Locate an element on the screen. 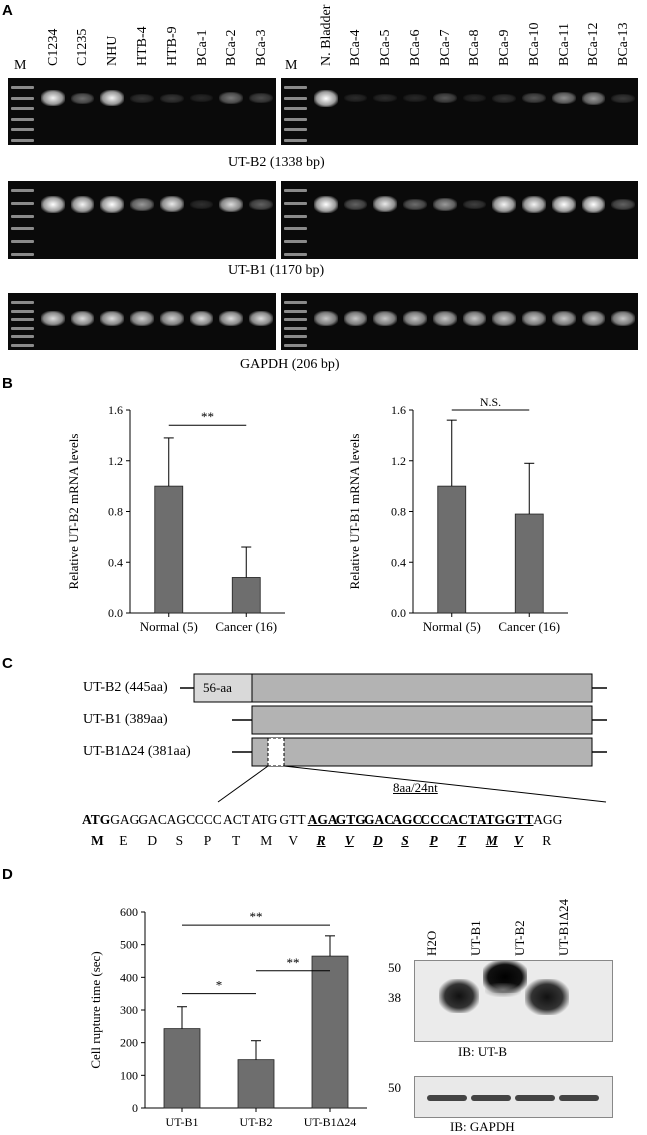 This screenshot has height=1135, width=647. codon: ACT is located at coordinates (236, 819).